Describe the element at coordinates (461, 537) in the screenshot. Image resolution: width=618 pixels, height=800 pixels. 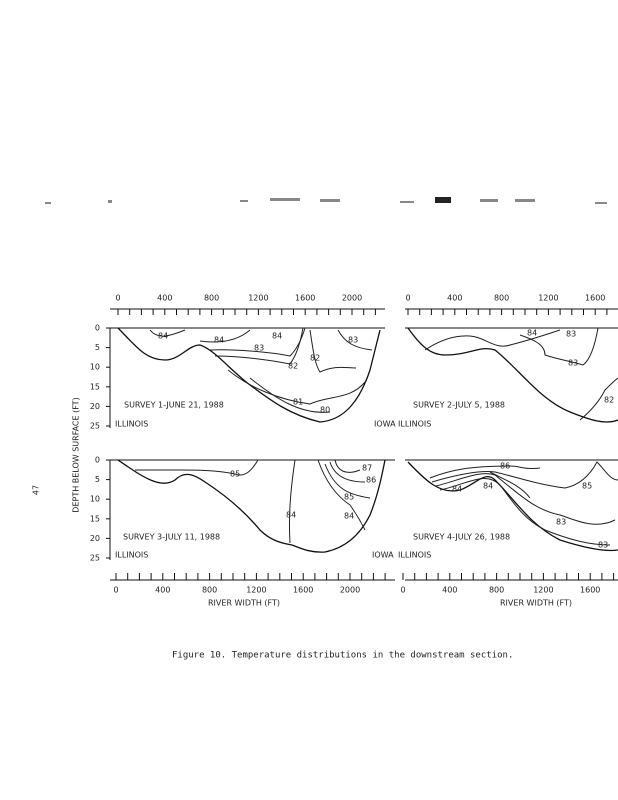
I see `panel-title: SURVEY 4-JULY 26, 1988` at that location.